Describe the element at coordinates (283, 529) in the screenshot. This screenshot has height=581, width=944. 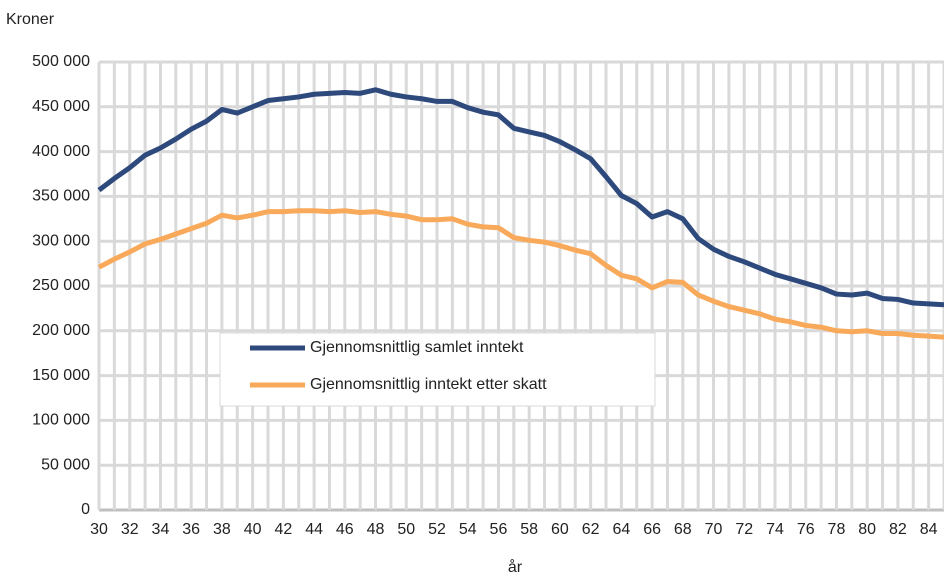
I see `x-tick-label: 42` at that location.